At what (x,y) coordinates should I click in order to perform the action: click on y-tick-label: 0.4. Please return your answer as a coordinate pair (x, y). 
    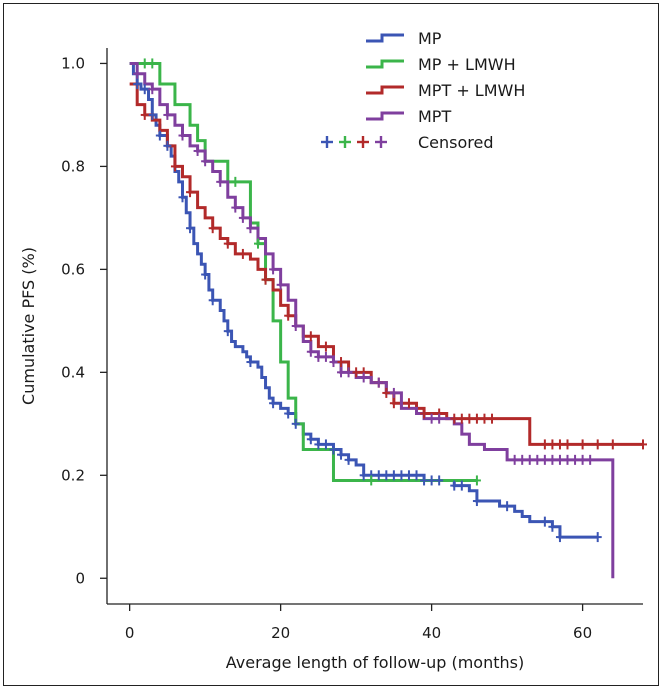
    Looking at the image, I should click on (73, 372).